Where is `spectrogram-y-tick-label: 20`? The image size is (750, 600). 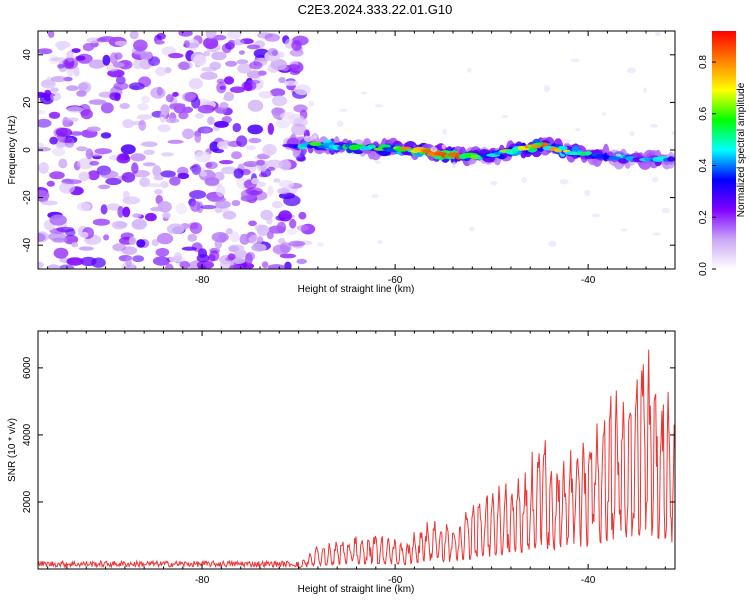
spectrogram-y-tick-label: 20 is located at coordinates (27, 102).